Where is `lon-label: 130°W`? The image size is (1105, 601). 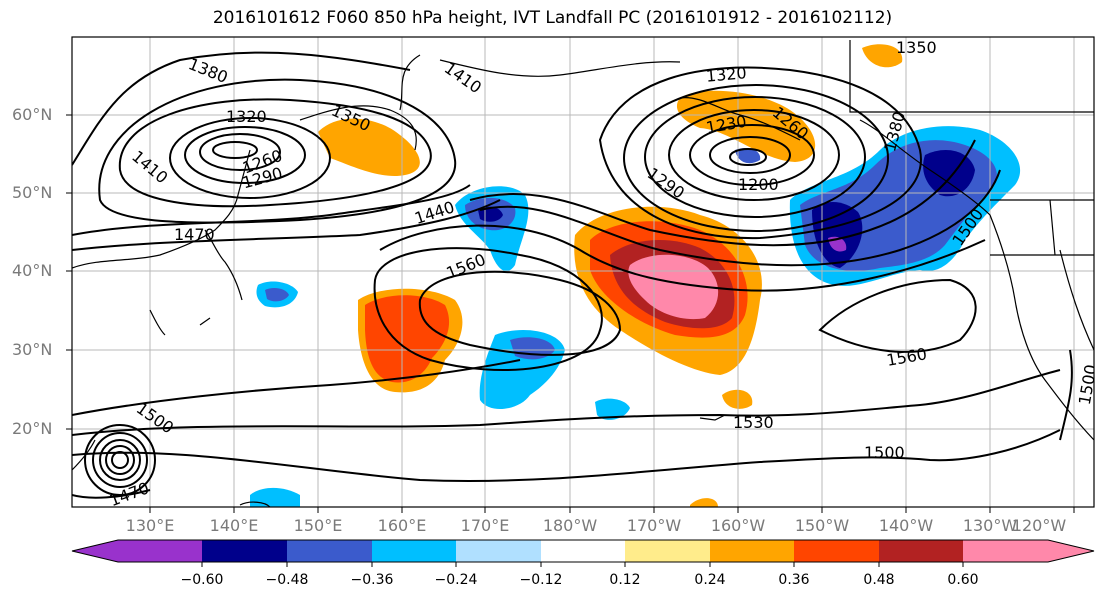 lon-label: 130°W is located at coordinates (990, 525).